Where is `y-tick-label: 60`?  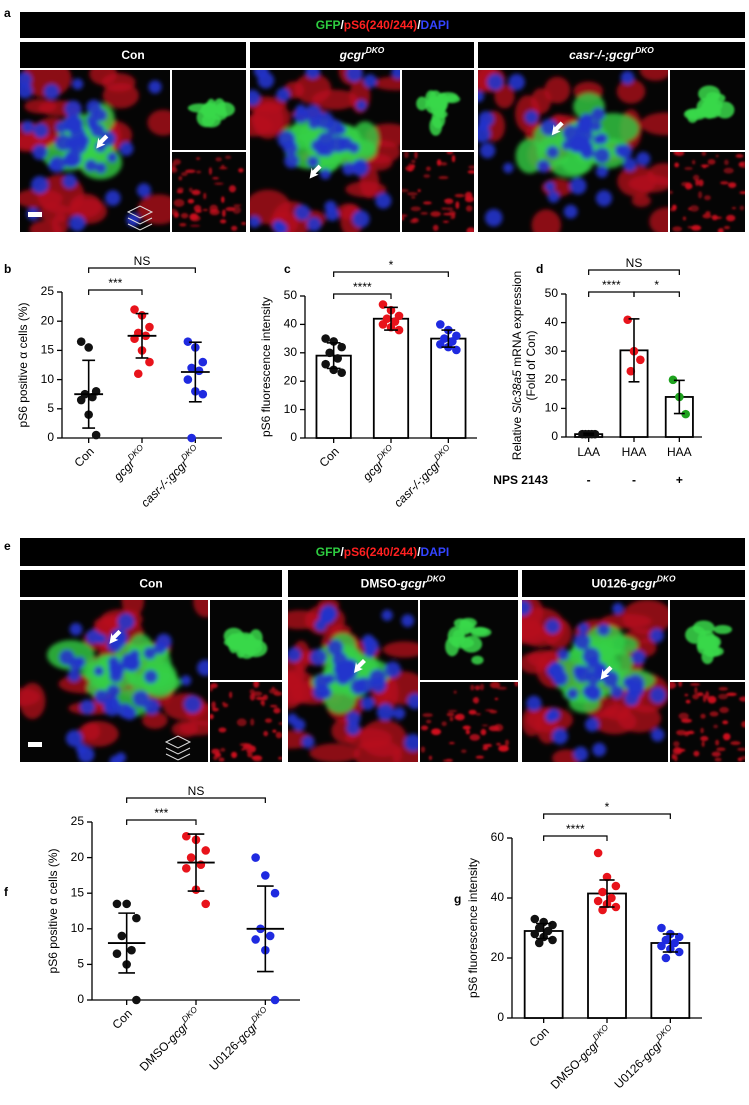 y-tick-label: 60 is located at coordinates (498, 837).